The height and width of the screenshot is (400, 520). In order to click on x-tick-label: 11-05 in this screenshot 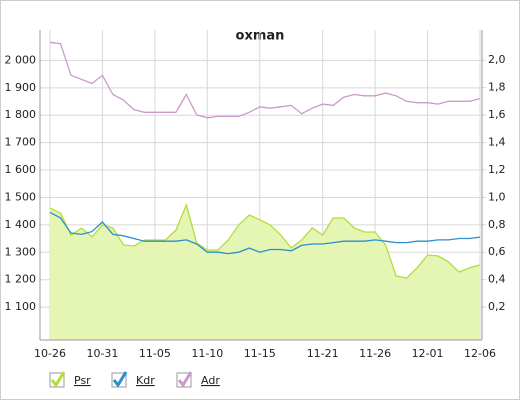, I will do `click(155, 353)`.